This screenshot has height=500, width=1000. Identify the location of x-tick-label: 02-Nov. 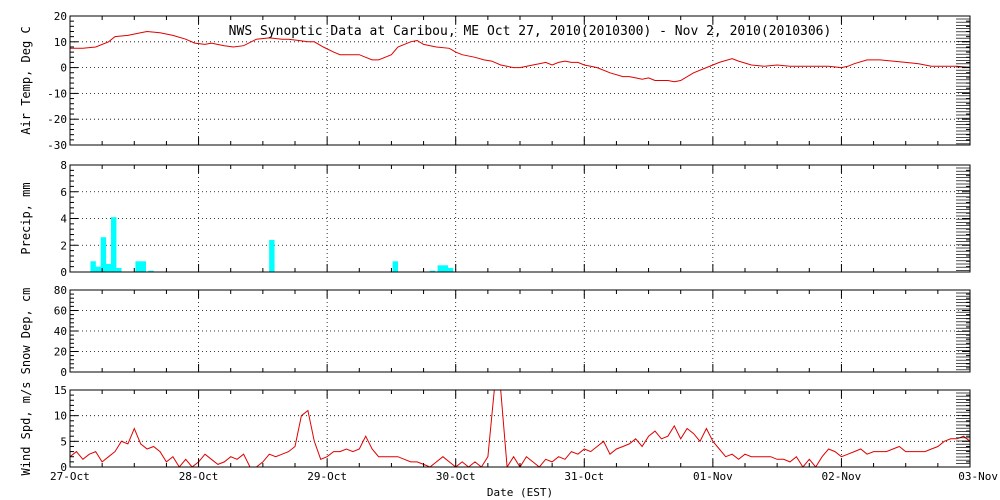
(842, 476).